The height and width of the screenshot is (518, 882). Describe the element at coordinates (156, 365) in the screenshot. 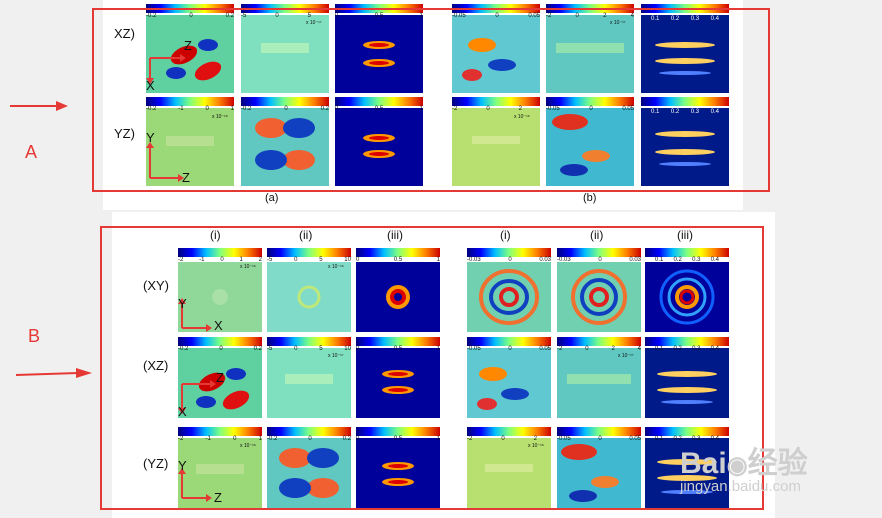

I see `row-label: (XZ)` at that location.